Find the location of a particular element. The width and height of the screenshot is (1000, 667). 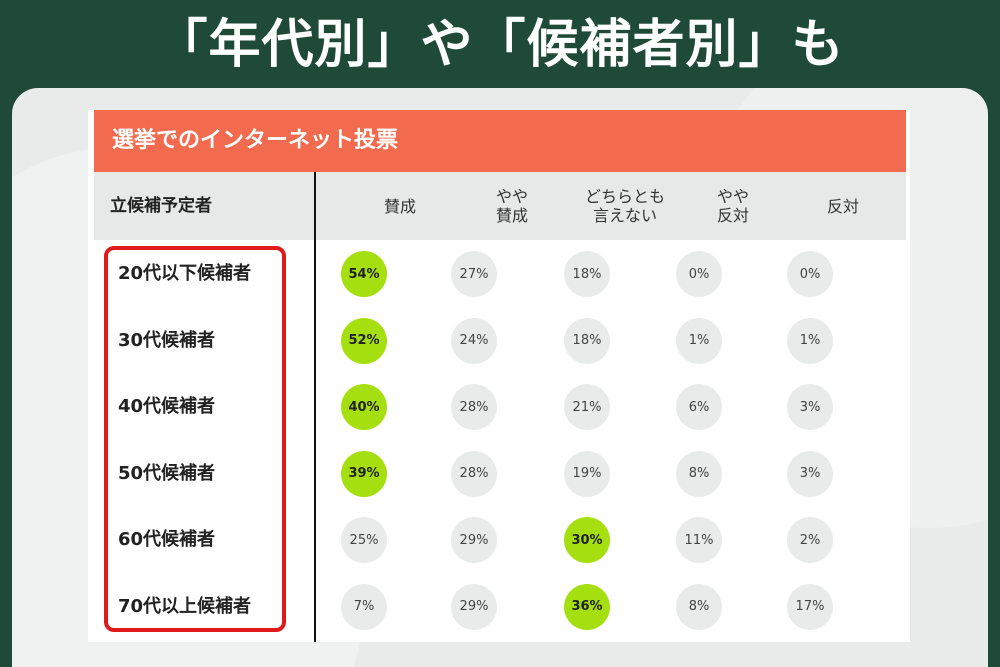

column-header-agree: 賛成 is located at coordinates (399, 206).